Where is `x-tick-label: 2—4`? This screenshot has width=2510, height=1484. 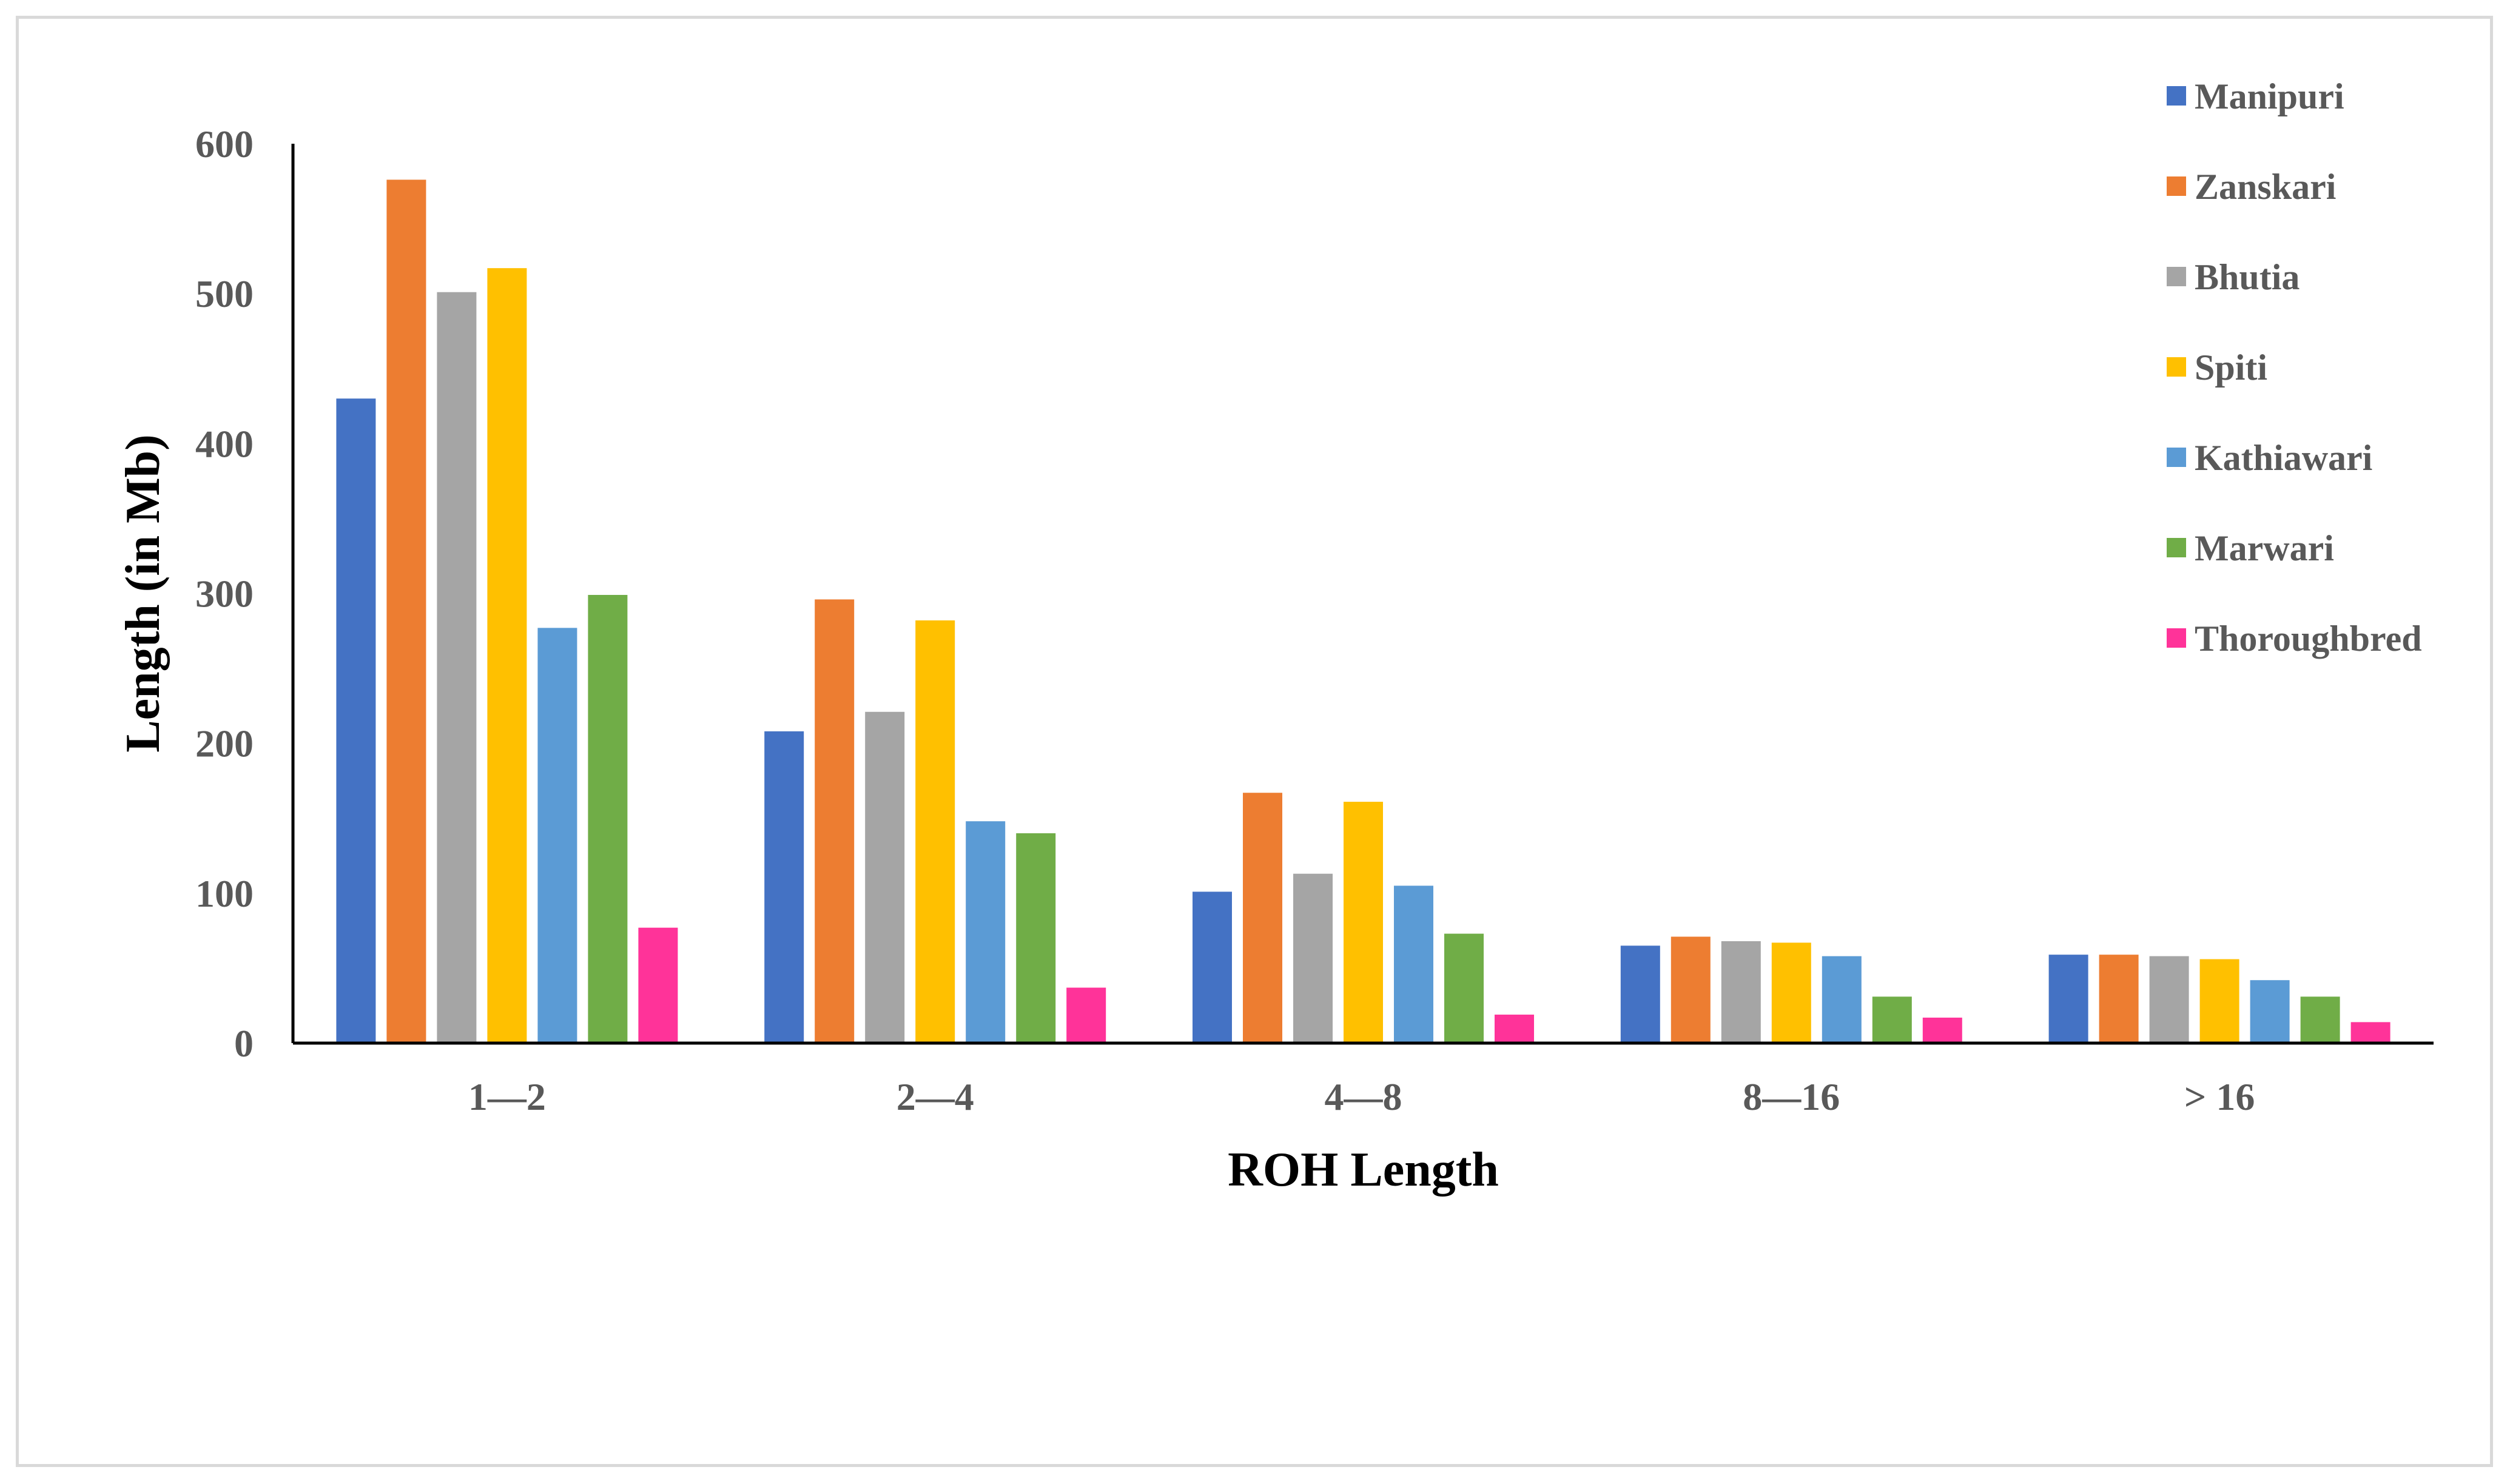 x-tick-label: 2—4 is located at coordinates (935, 1096).